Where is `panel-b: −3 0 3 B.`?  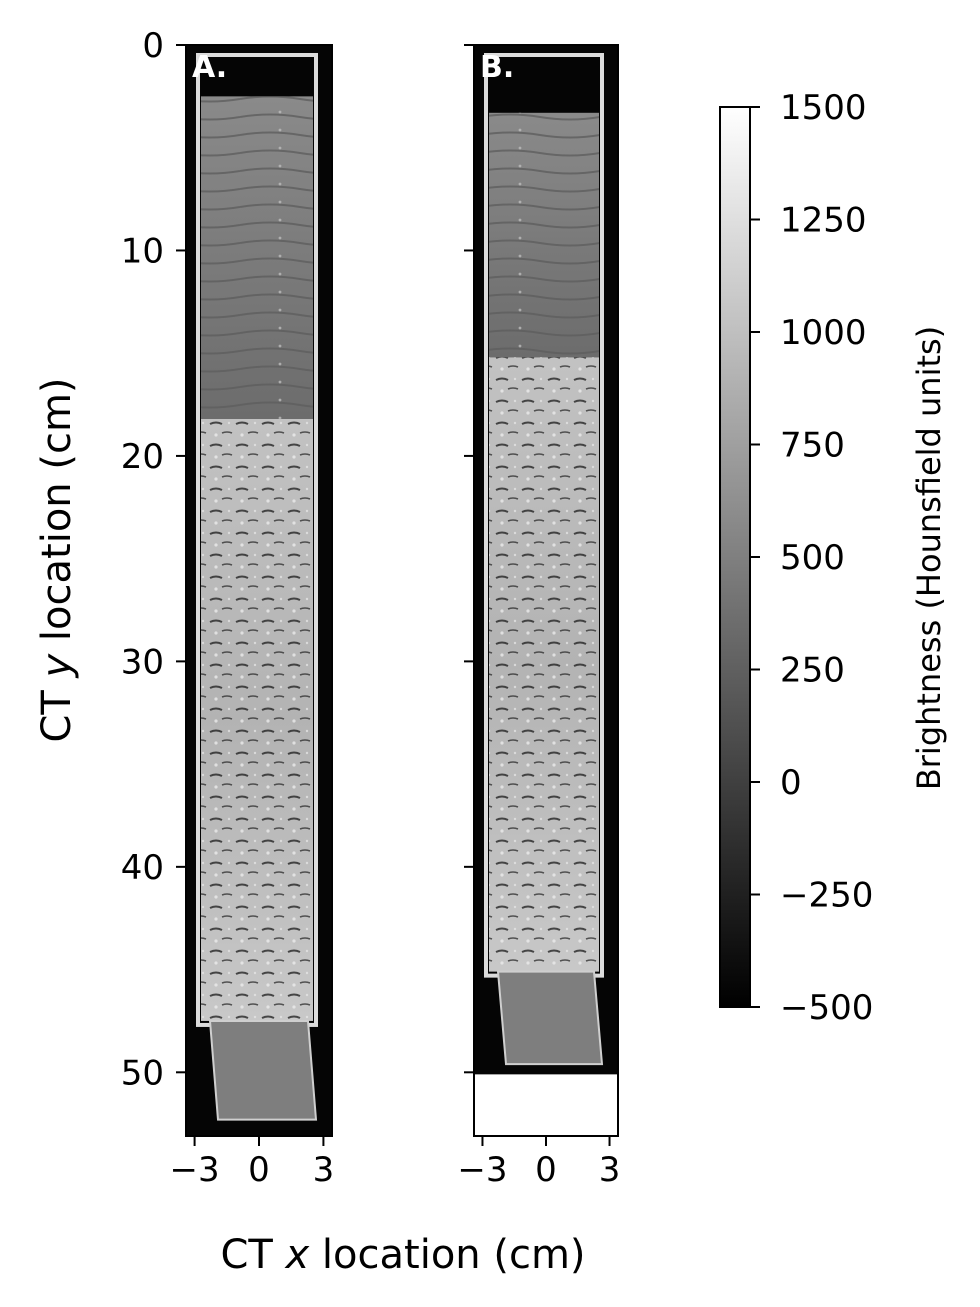
panel-b: −3 0 3 B. is located at coordinates (539, 617).